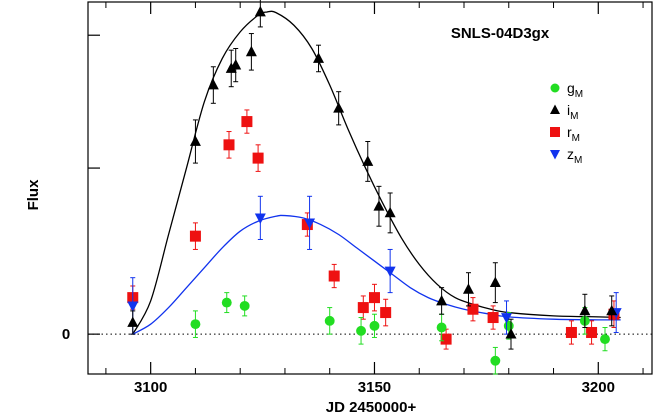 The image size is (656, 416). What do you see at coordinates (150, 387) in the screenshot?
I see `x-tick-label: 3100` at bounding box center [150, 387].